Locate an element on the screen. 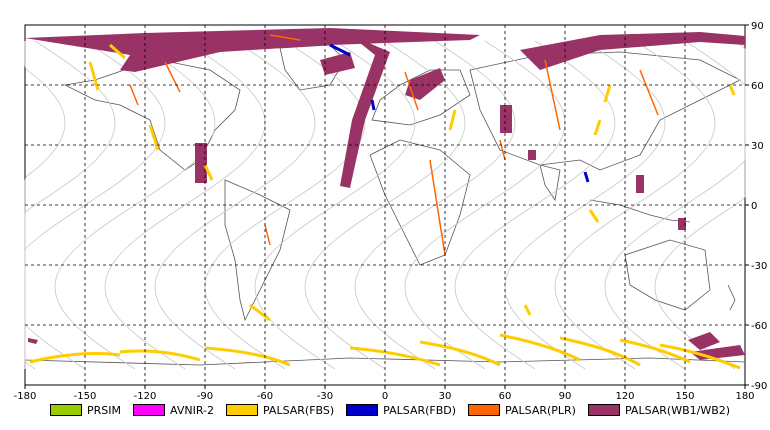 The width and height of the screenshot is (770, 430). y-tick-label: 30 is located at coordinates (757, 146).